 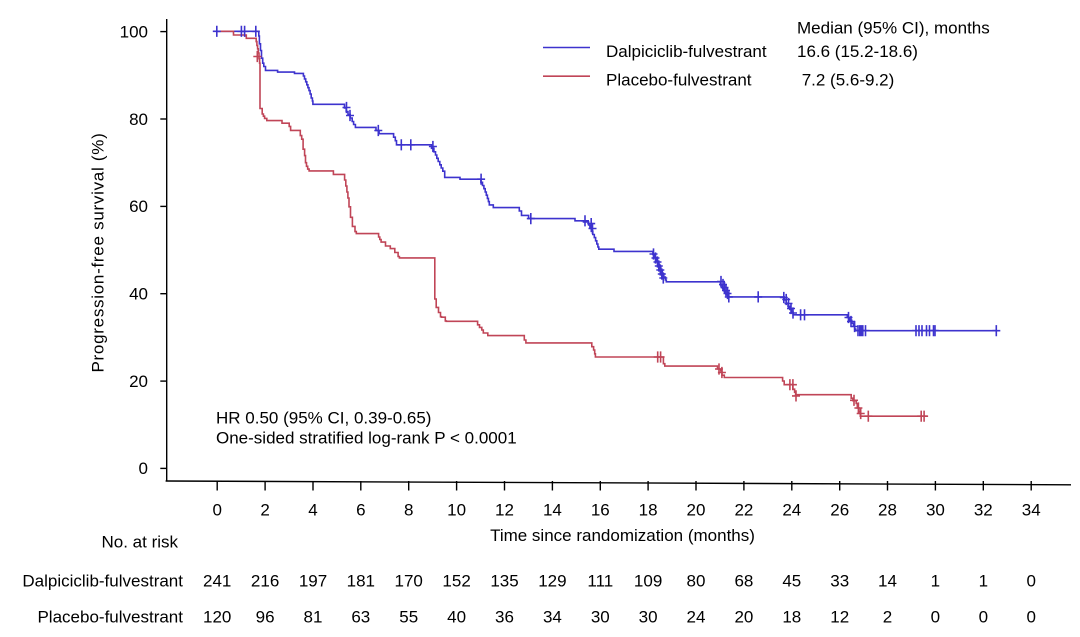 What do you see at coordinates (265, 617) in the screenshot?
I see `svg-text: 96` at bounding box center [265, 617].